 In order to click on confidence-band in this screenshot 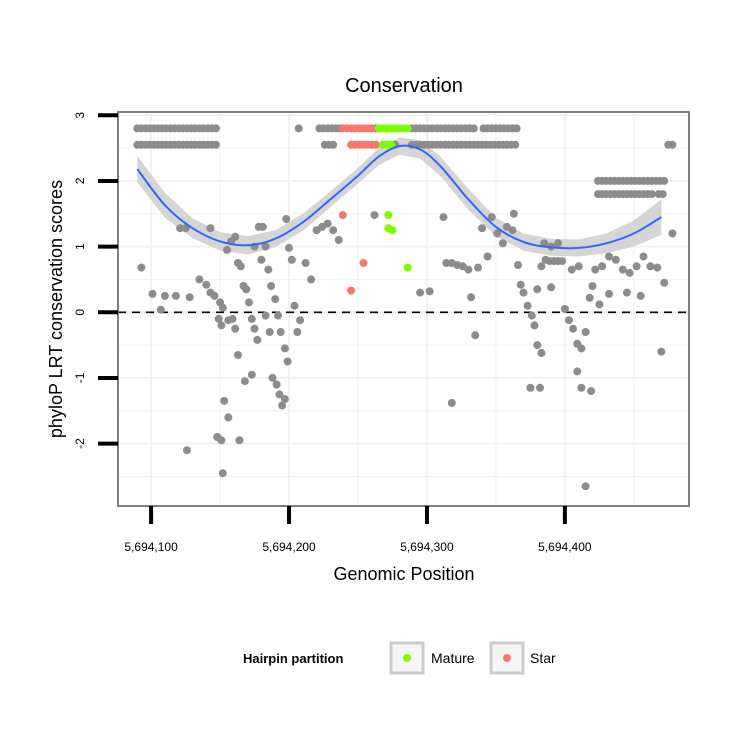, I will do `click(399, 197)`.